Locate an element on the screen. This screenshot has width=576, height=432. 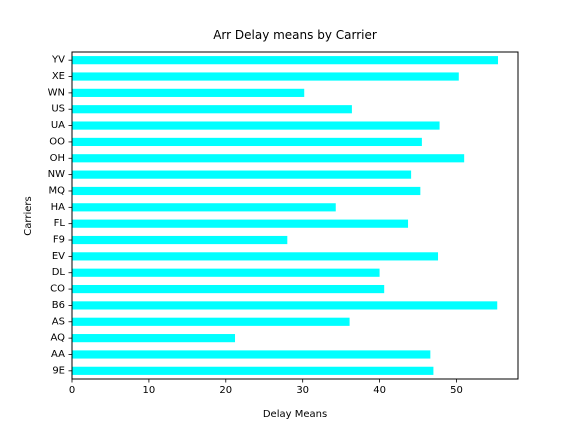
bar-oo is located at coordinates (247, 142).